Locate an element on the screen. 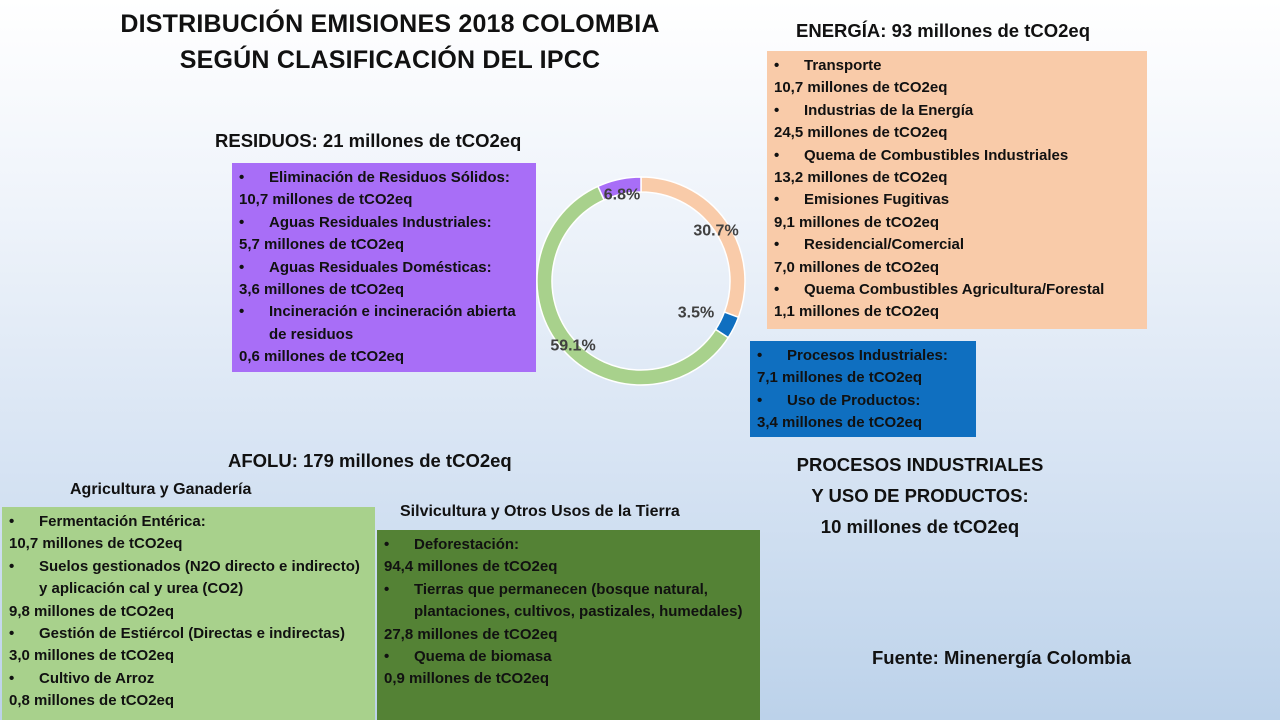 The width and height of the screenshot is (1280, 720). donut-slices is located at coordinates (641, 281).